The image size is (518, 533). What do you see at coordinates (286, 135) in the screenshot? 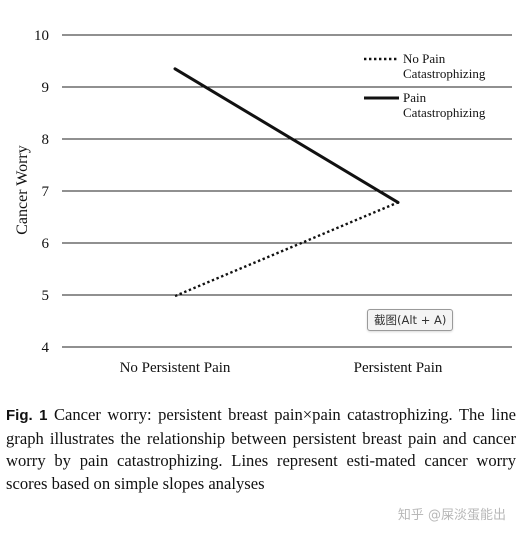
I see `series-line-pain-catastrophizing` at bounding box center [286, 135].